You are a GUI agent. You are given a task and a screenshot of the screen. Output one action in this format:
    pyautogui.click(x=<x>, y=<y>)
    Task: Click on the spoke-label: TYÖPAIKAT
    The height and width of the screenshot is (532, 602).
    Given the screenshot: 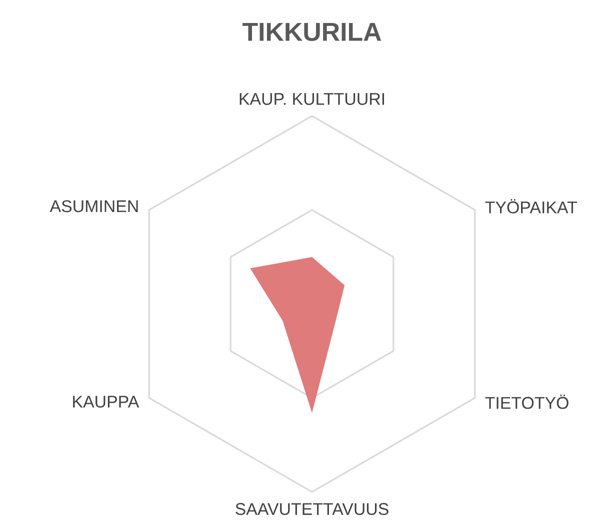 What is the action you would take?
    pyautogui.click(x=531, y=206)
    